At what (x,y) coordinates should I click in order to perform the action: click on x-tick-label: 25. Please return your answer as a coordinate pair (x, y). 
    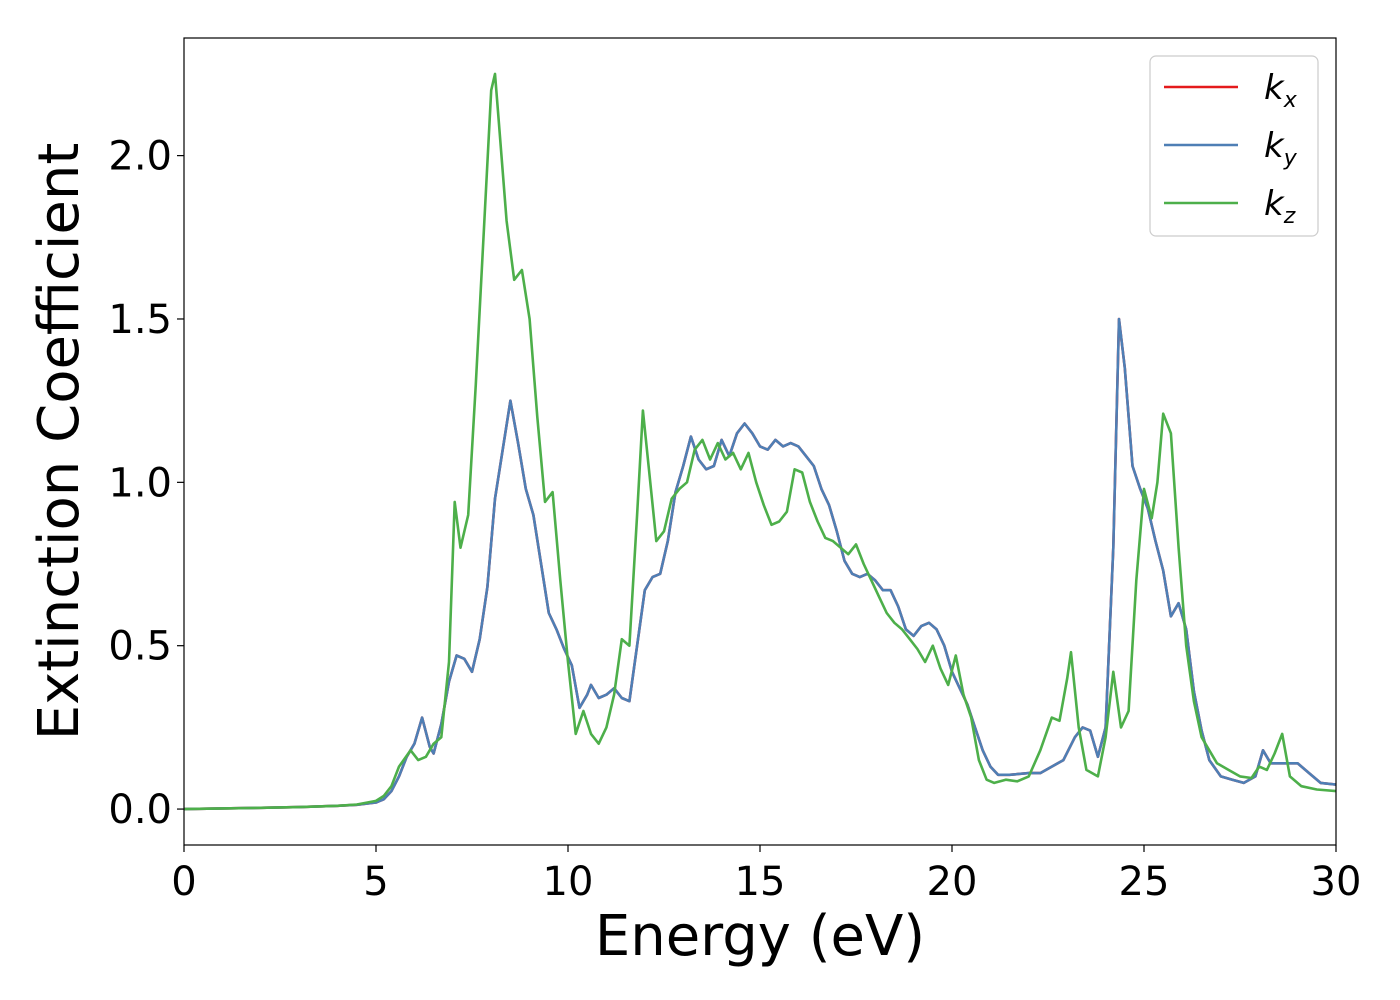
    Looking at the image, I should click on (1144, 882).